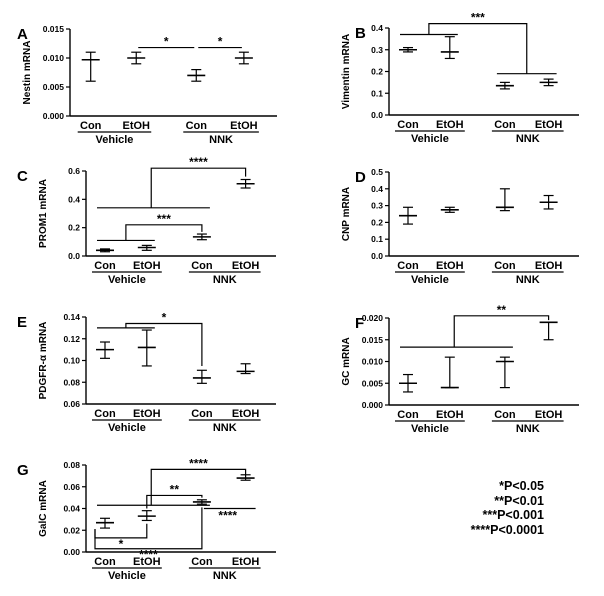 This screenshot has height=596, width=604. I want to click on y-tick-label: 0.1, so click(377, 239).